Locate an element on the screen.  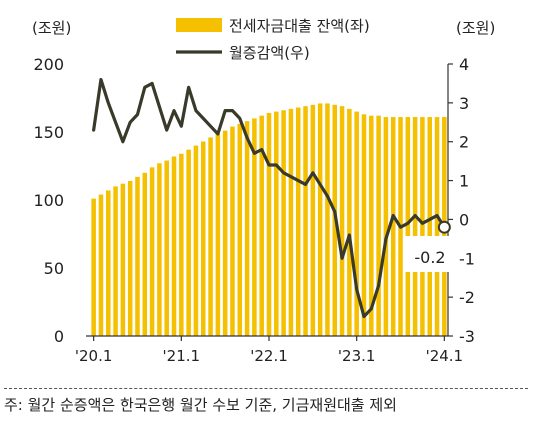
left-tick-label: 150 is located at coordinates (48, 132).